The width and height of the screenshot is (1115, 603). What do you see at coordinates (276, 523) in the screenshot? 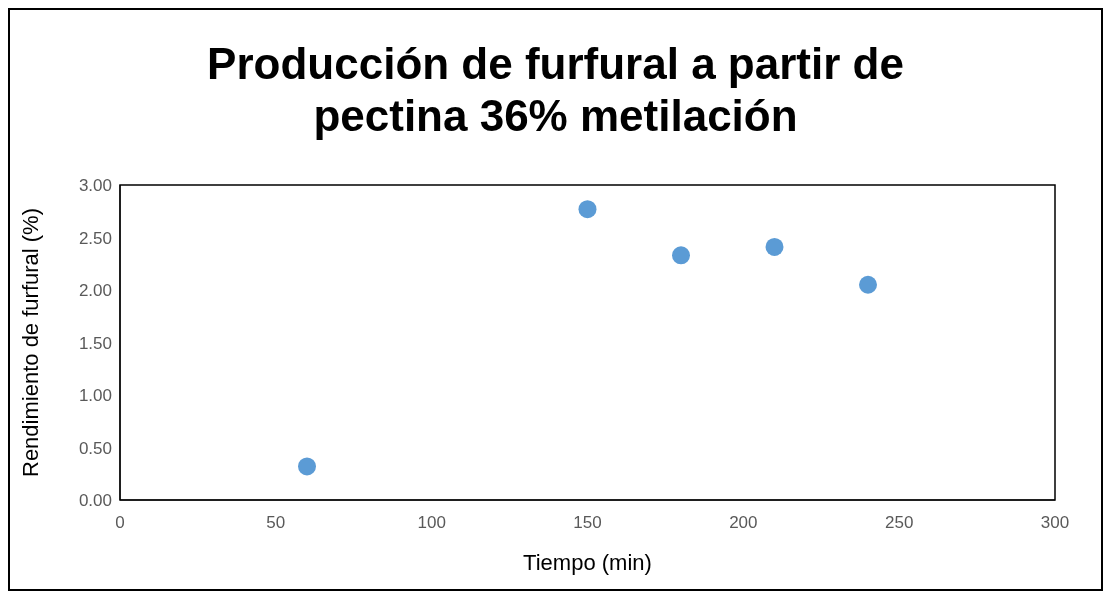
I see `x-tick-label: 50` at bounding box center [276, 523].